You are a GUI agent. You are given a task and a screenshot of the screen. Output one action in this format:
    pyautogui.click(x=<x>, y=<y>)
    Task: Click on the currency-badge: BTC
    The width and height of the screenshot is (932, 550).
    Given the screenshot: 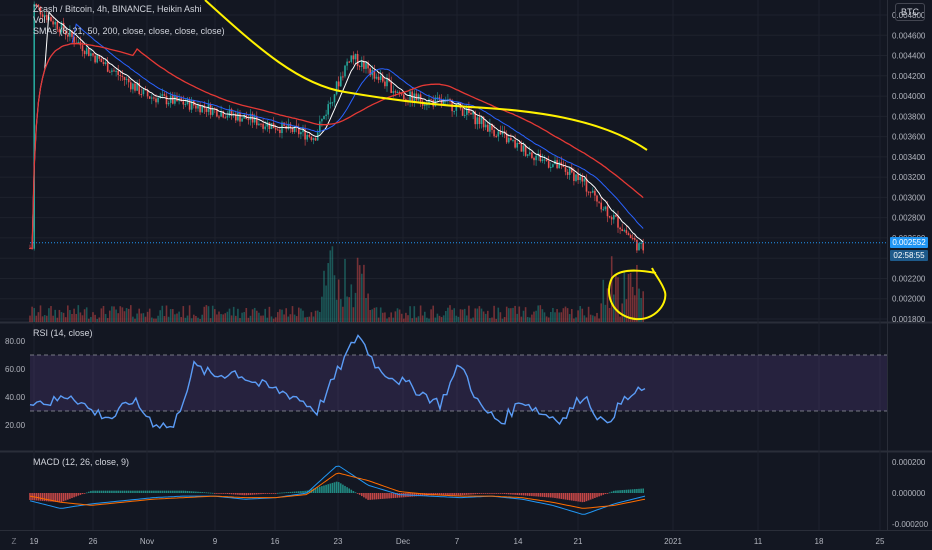 What is the action you would take?
    pyautogui.click(x=910, y=12)
    